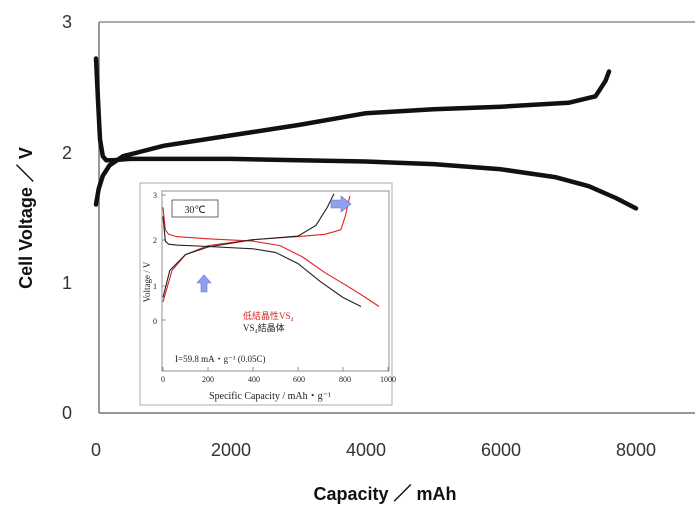 This screenshot has height=509, width=695. What do you see at coordinates (254, 379) in the screenshot?
I see `inset-x-tick-label: 400` at bounding box center [254, 379].